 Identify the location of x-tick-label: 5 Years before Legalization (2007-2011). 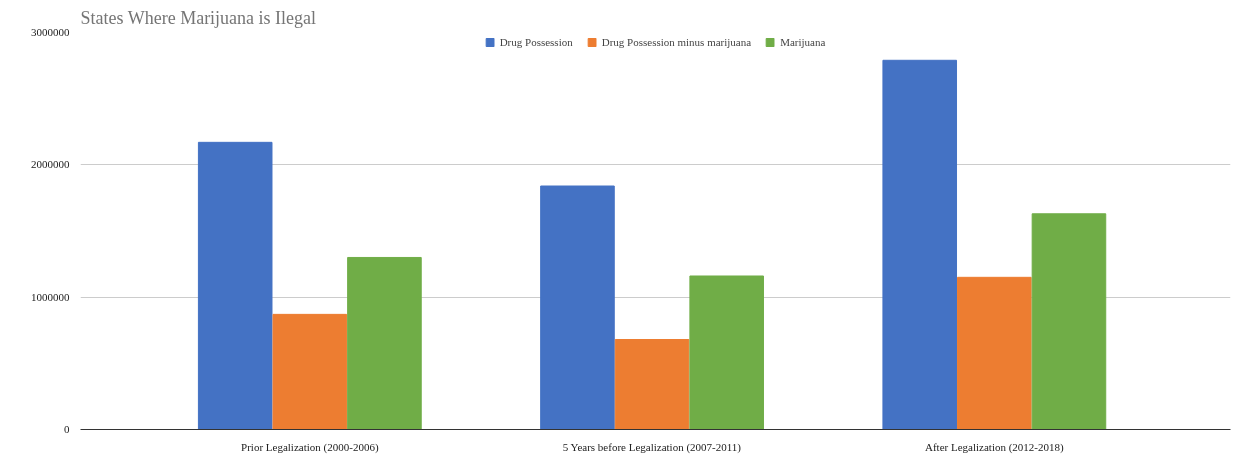
(652, 447).